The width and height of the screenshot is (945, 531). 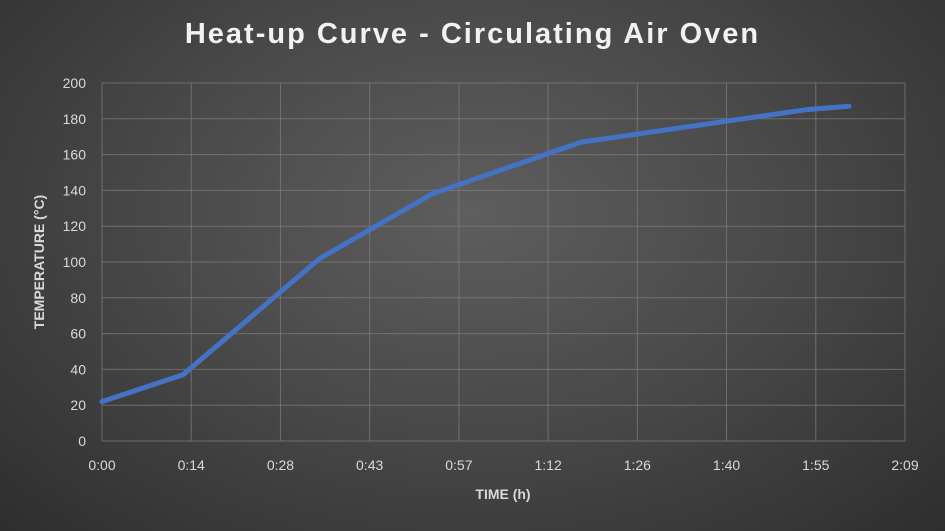 What do you see at coordinates (191, 465) in the screenshot?
I see `x-tick-label: 0:14` at bounding box center [191, 465].